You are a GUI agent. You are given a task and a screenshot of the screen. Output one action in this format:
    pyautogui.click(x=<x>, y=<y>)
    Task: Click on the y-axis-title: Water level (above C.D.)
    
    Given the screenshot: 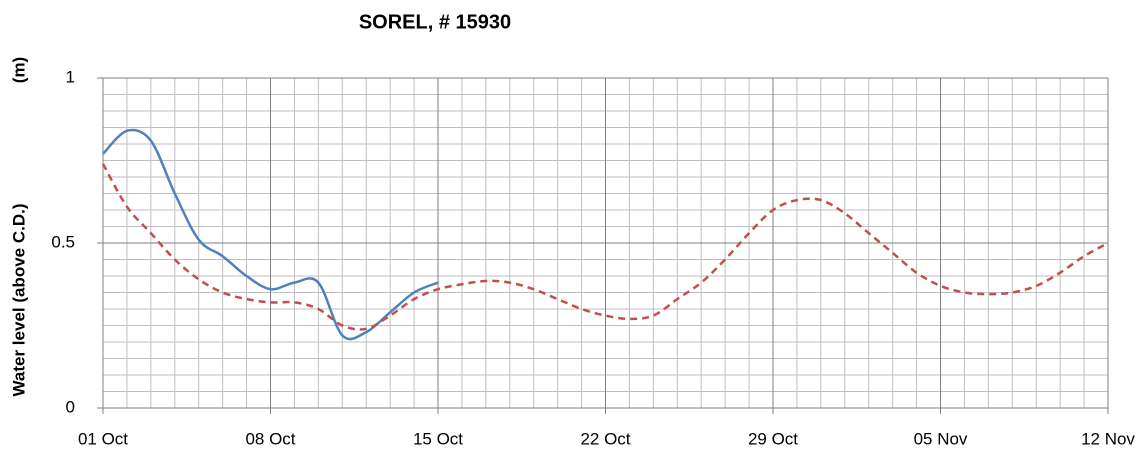 What is the action you would take?
    pyautogui.click(x=18, y=299)
    